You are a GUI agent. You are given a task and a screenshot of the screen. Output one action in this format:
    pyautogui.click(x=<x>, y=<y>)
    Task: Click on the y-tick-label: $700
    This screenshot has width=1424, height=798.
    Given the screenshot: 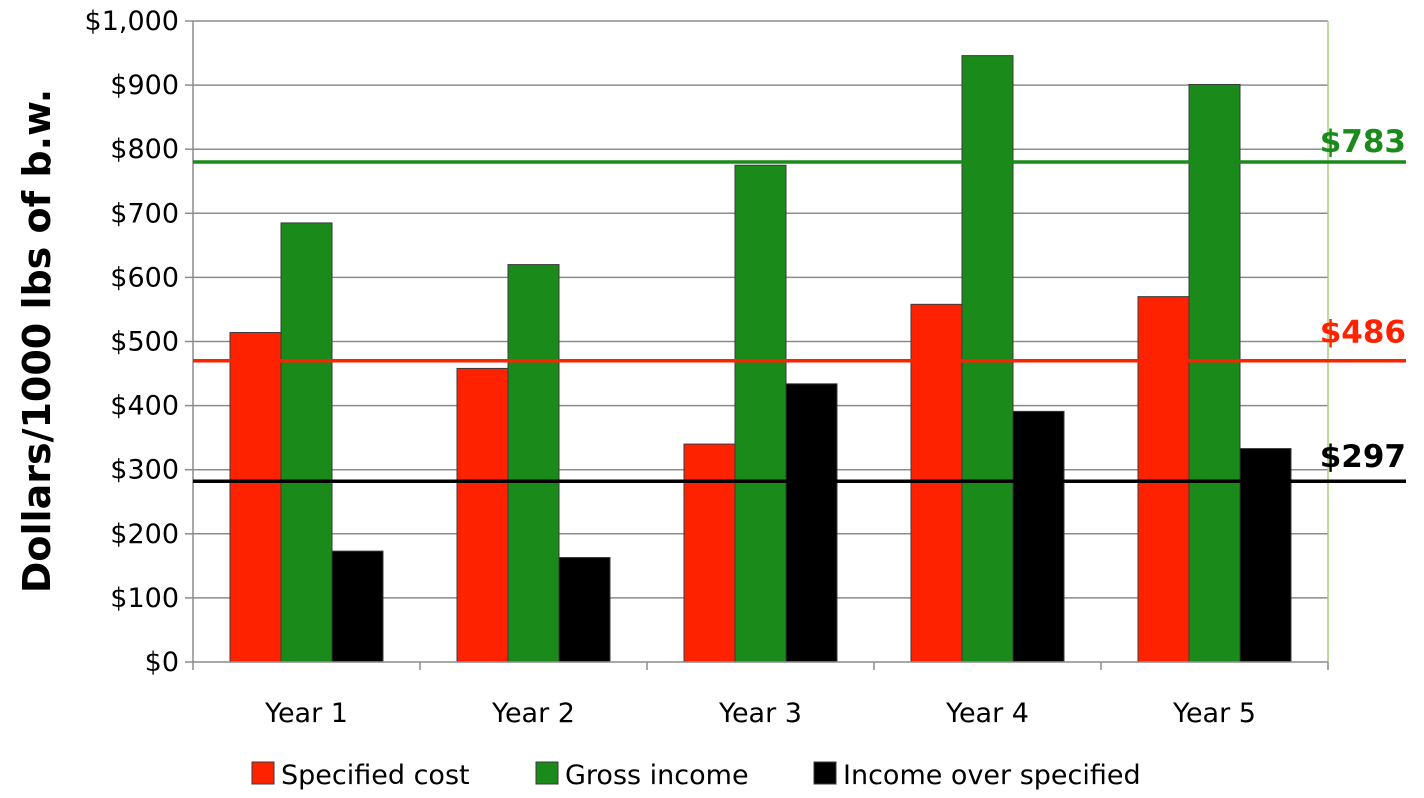 What is the action you would take?
    pyautogui.click(x=144, y=213)
    